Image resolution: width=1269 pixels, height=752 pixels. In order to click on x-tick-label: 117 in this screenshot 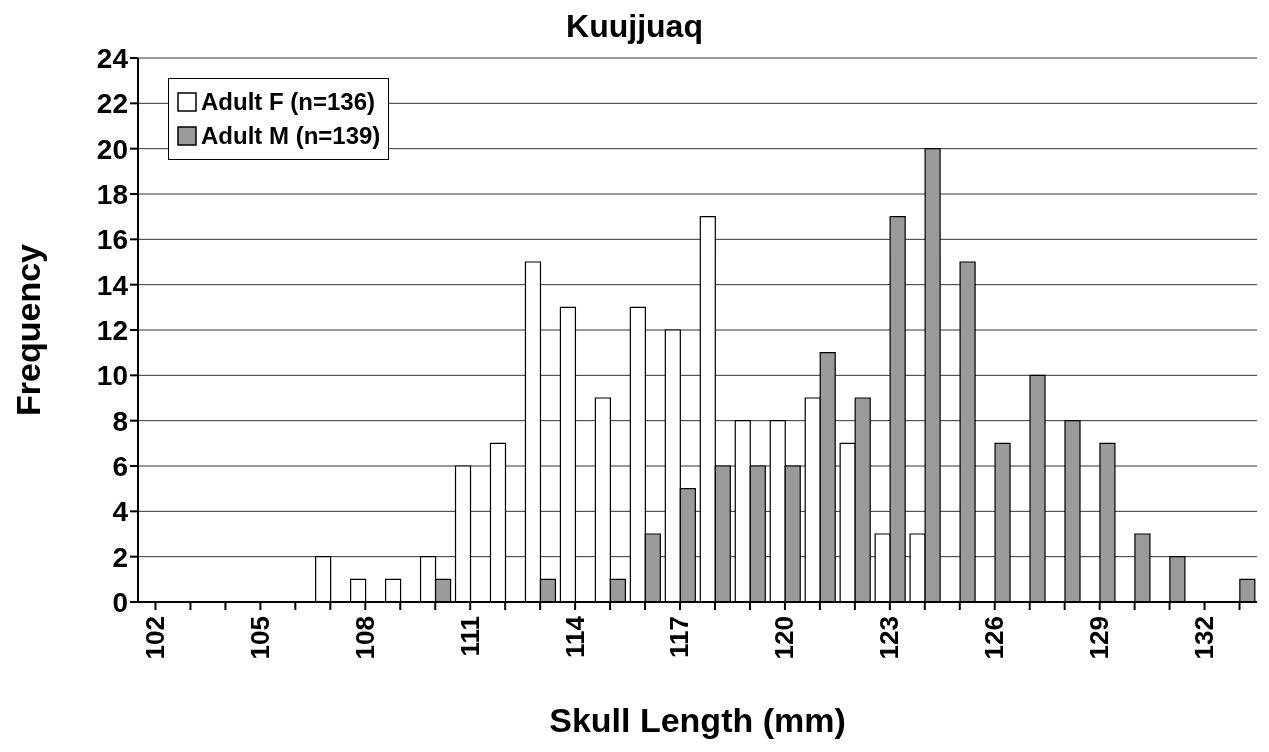, I will do `click(679, 637)`.